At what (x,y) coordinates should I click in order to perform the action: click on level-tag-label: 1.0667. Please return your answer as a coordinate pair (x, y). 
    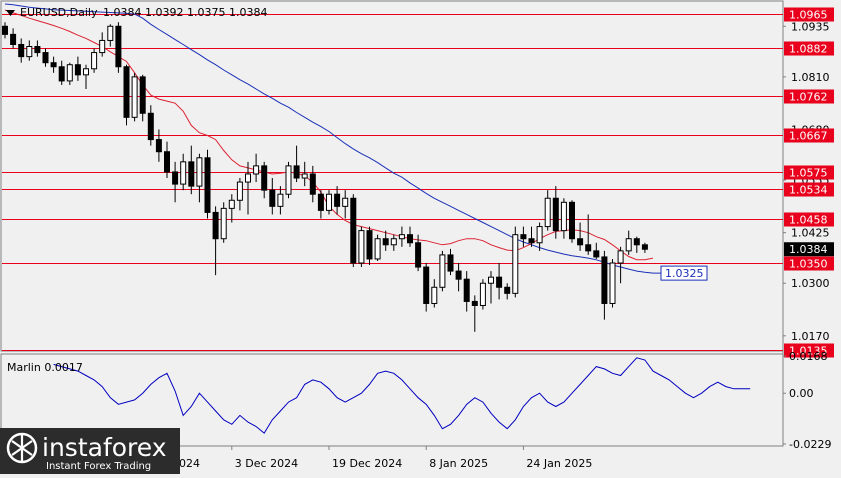
    Looking at the image, I should click on (808, 136).